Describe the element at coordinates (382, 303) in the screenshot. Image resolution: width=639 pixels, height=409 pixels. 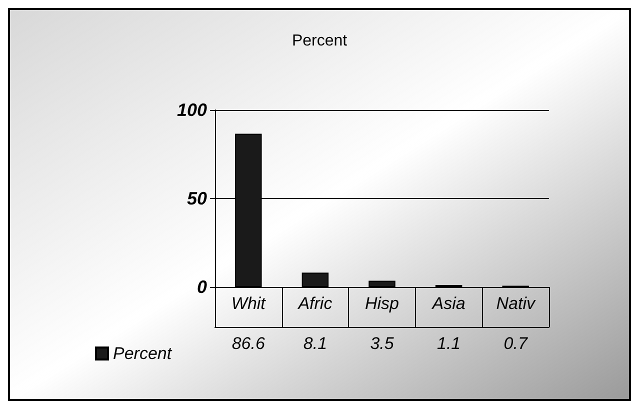
I see `x-tick-label: Hisp` at that location.